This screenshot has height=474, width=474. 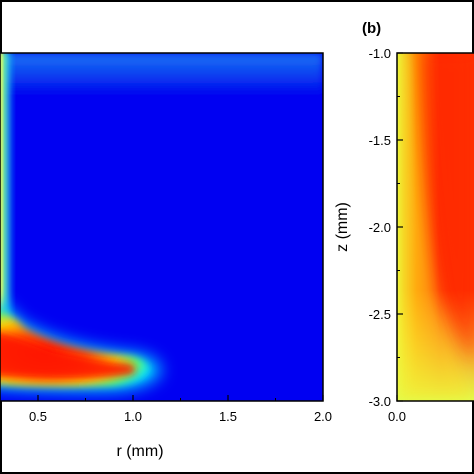 What do you see at coordinates (380, 227) in the screenshot?
I see `y-tick-label-b: -2.0` at bounding box center [380, 227].